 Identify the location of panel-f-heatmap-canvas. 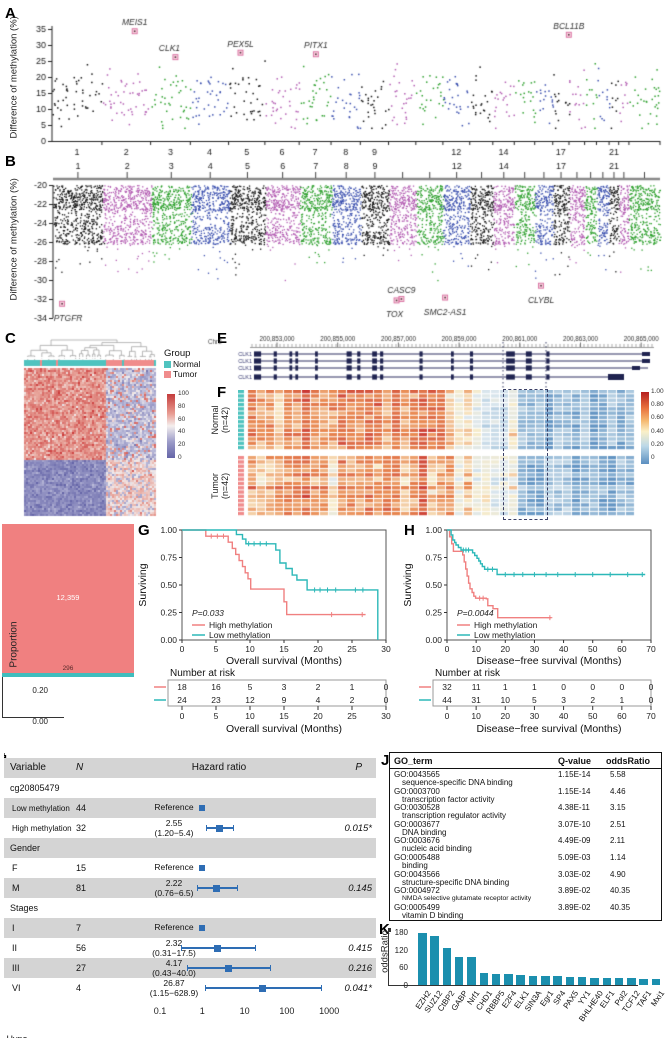
(438, 454).